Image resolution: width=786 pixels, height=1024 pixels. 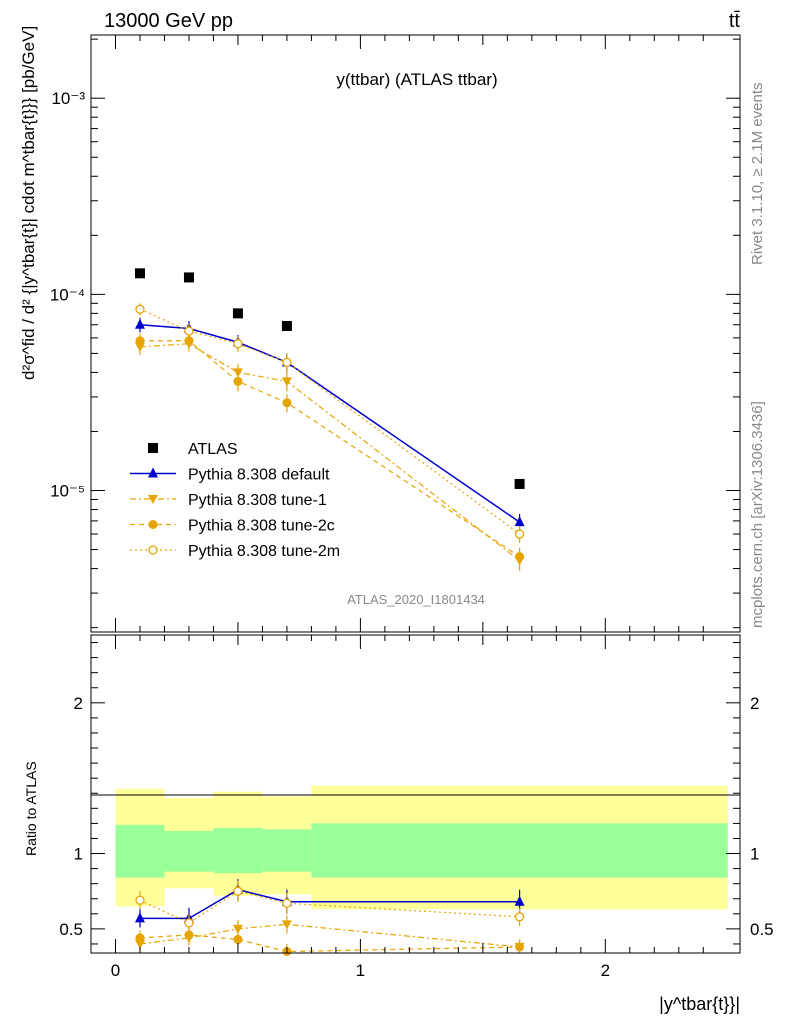 I want to click on main-y-tick-label: 10⁻⁵, so click(x=67, y=491).